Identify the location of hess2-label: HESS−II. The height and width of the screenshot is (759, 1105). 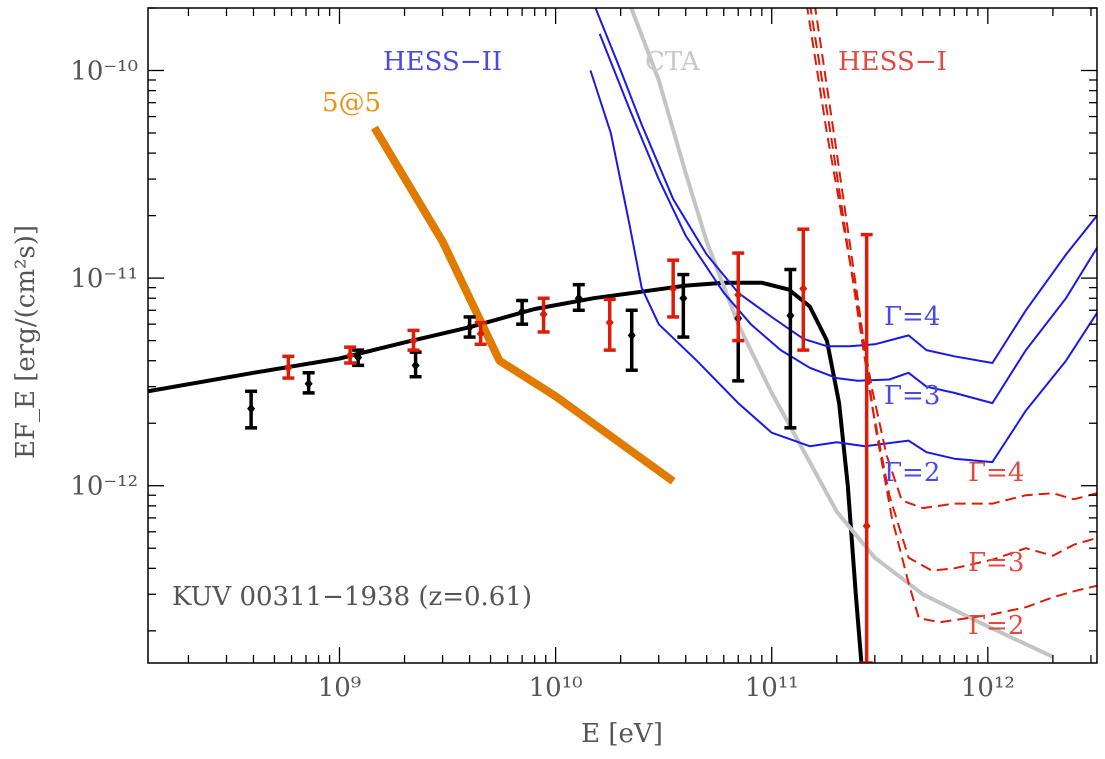
(442, 62).